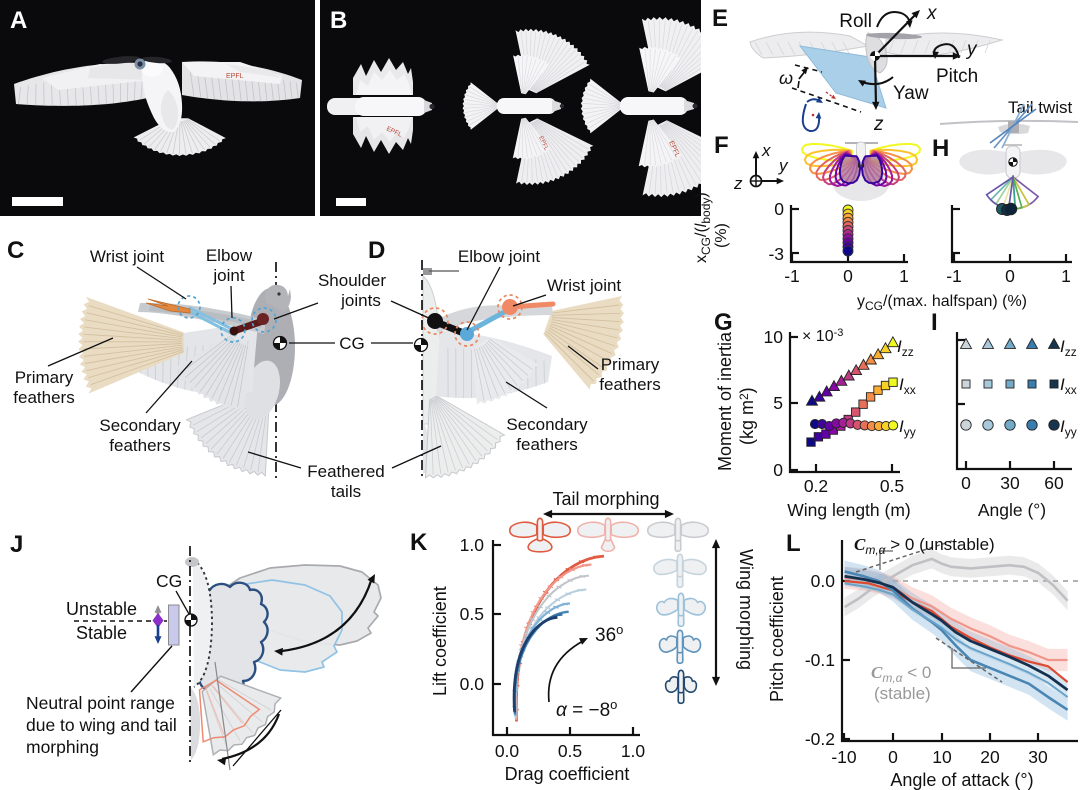  What do you see at coordinates (822, 336) in the screenshot?
I see `svg-text: × 10⁻³` at bounding box center [822, 336].